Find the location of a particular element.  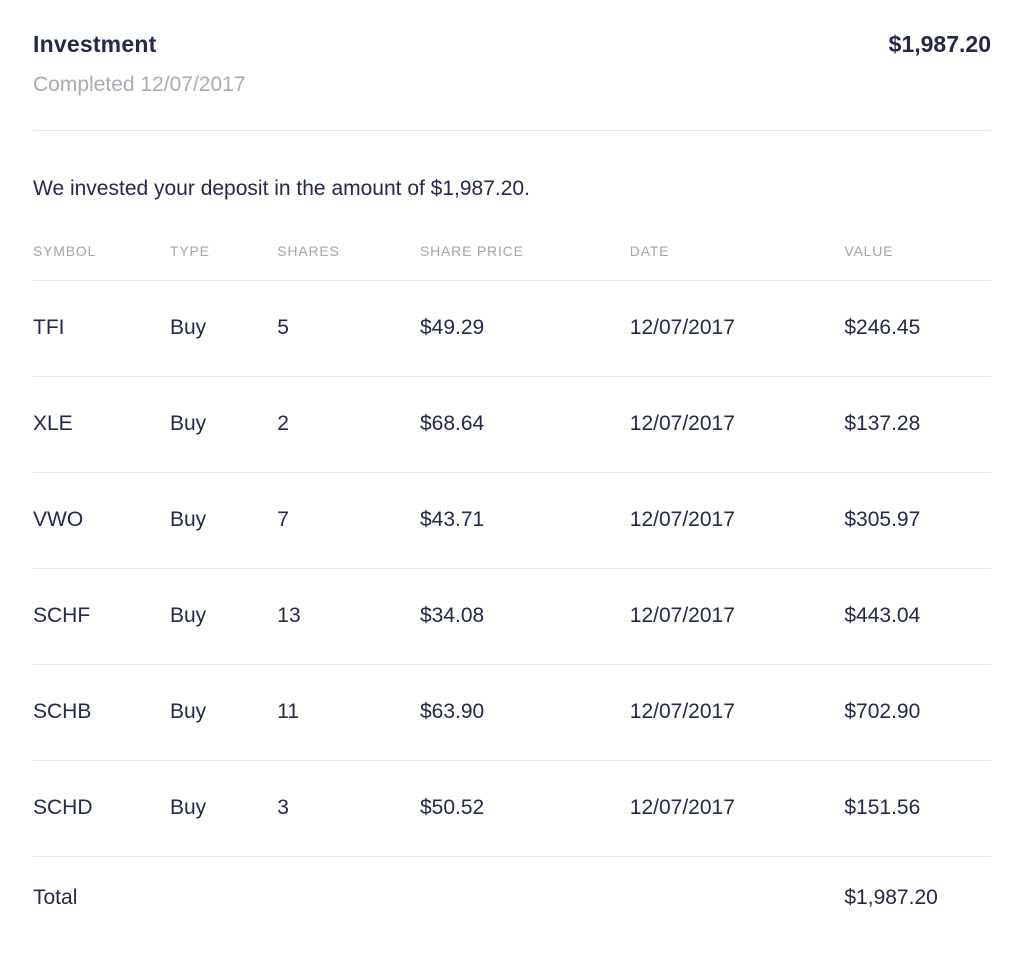

table-row: SCHF Buy 13 $34.08 12/07/2017 $443.04 is located at coordinates (512, 616).